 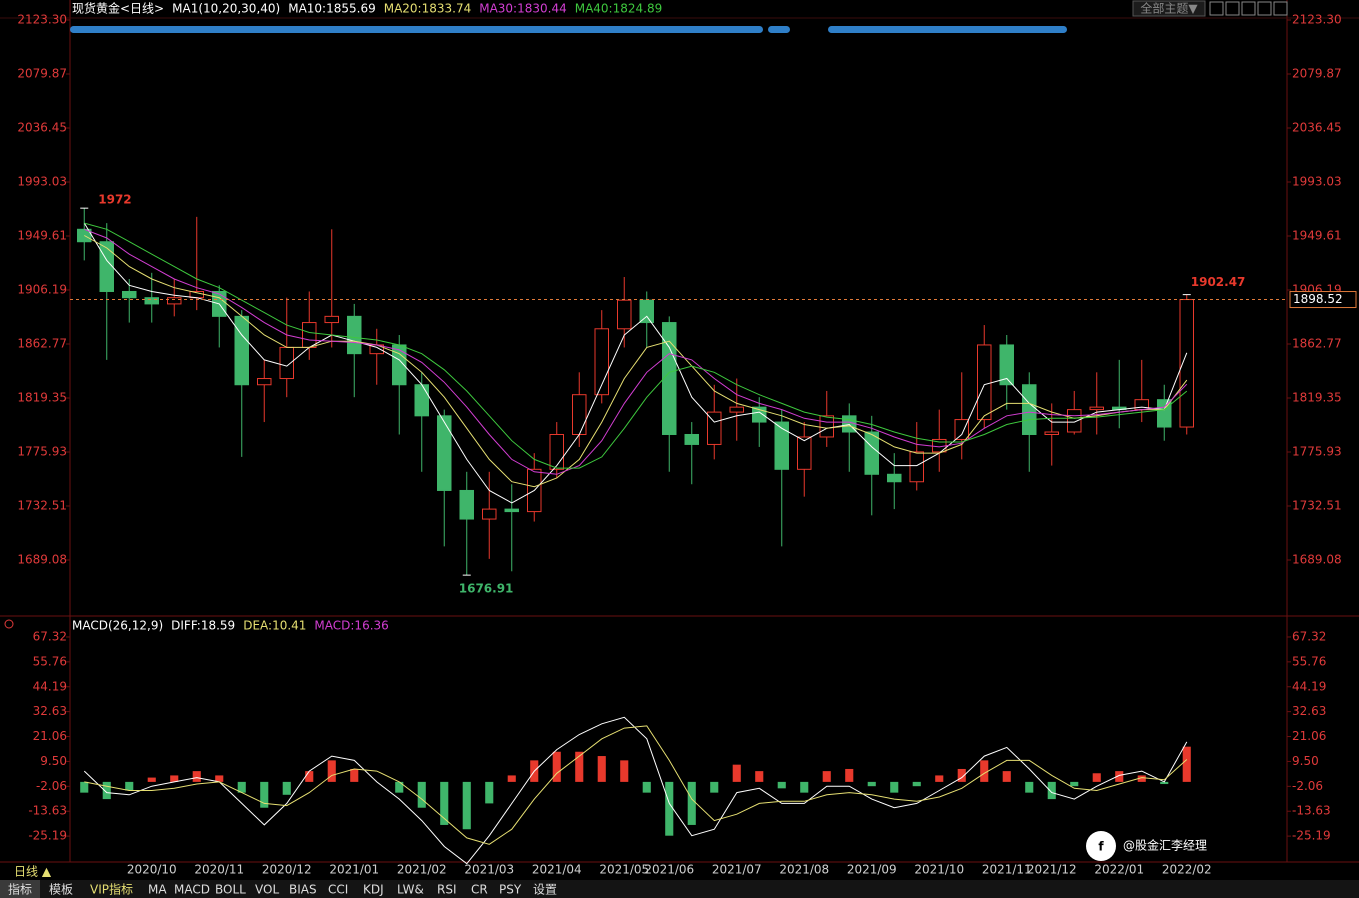 What do you see at coordinates (219, 870) in the screenshot?
I see `x-tick-label: 2020/11` at bounding box center [219, 870].